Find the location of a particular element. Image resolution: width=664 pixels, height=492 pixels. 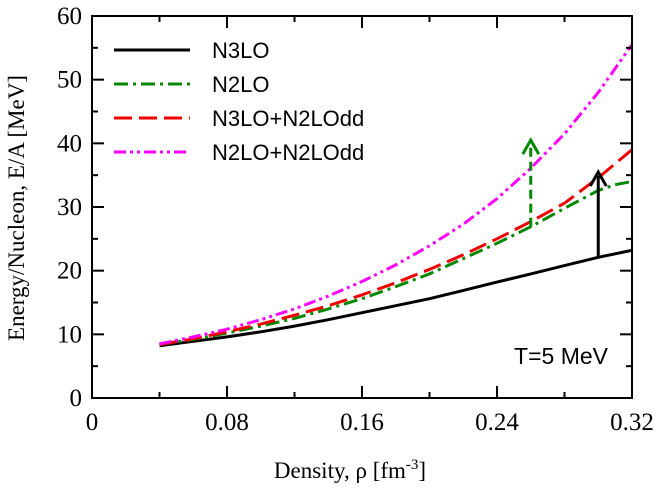

y-tick-label: 50 is located at coordinates (69, 80).